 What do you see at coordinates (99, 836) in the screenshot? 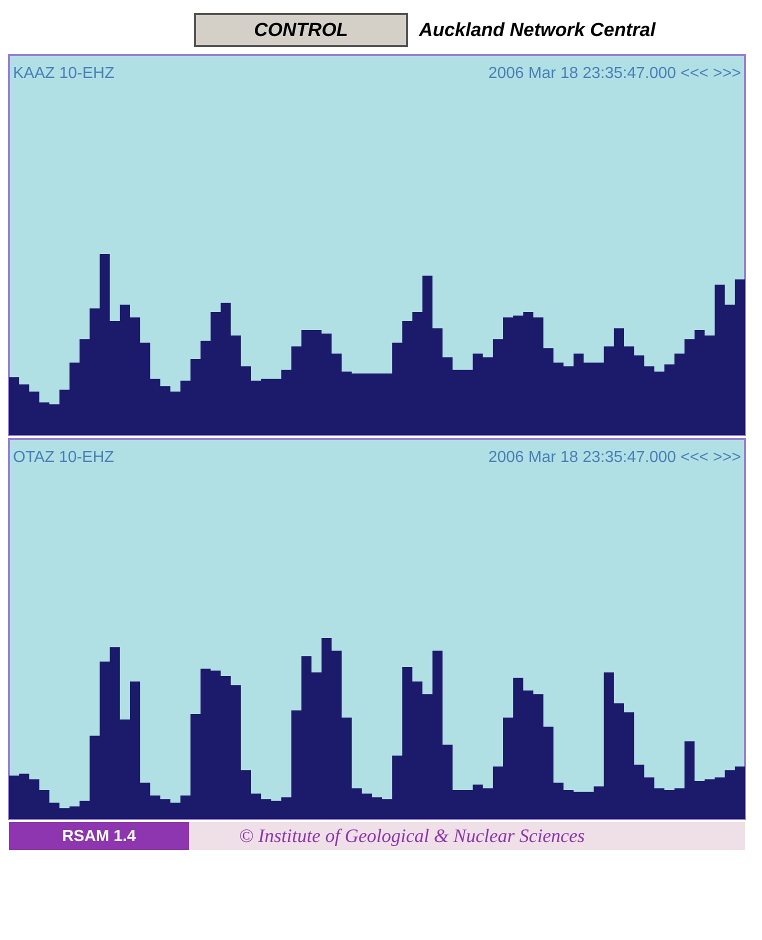
I see `text: RSAM 1.4` at bounding box center [99, 836].